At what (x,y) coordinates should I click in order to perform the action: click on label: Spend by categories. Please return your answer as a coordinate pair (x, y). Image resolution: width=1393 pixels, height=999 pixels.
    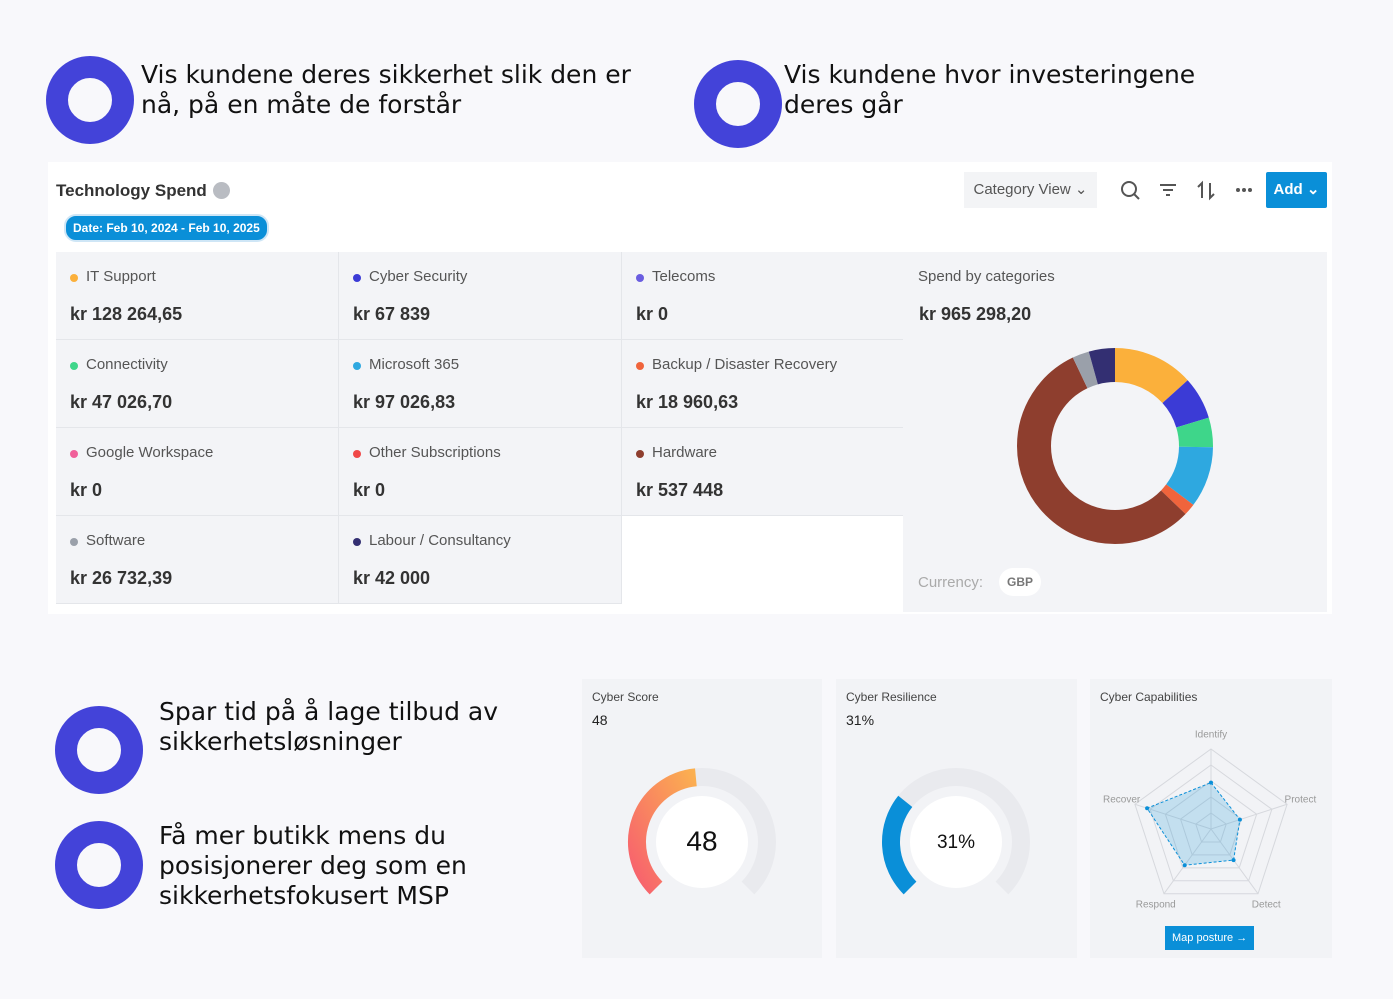
    Looking at the image, I should click on (986, 276).